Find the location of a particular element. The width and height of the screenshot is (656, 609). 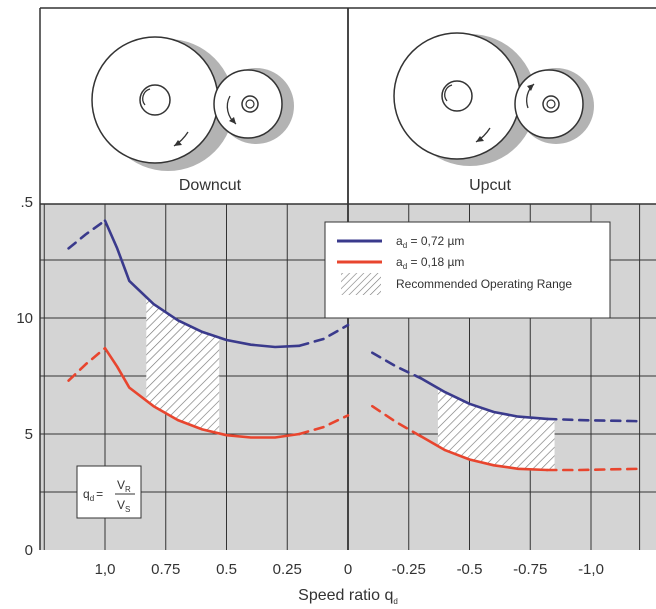

legend-label-0: ad = 0,72 µm is located at coordinates (430, 242).